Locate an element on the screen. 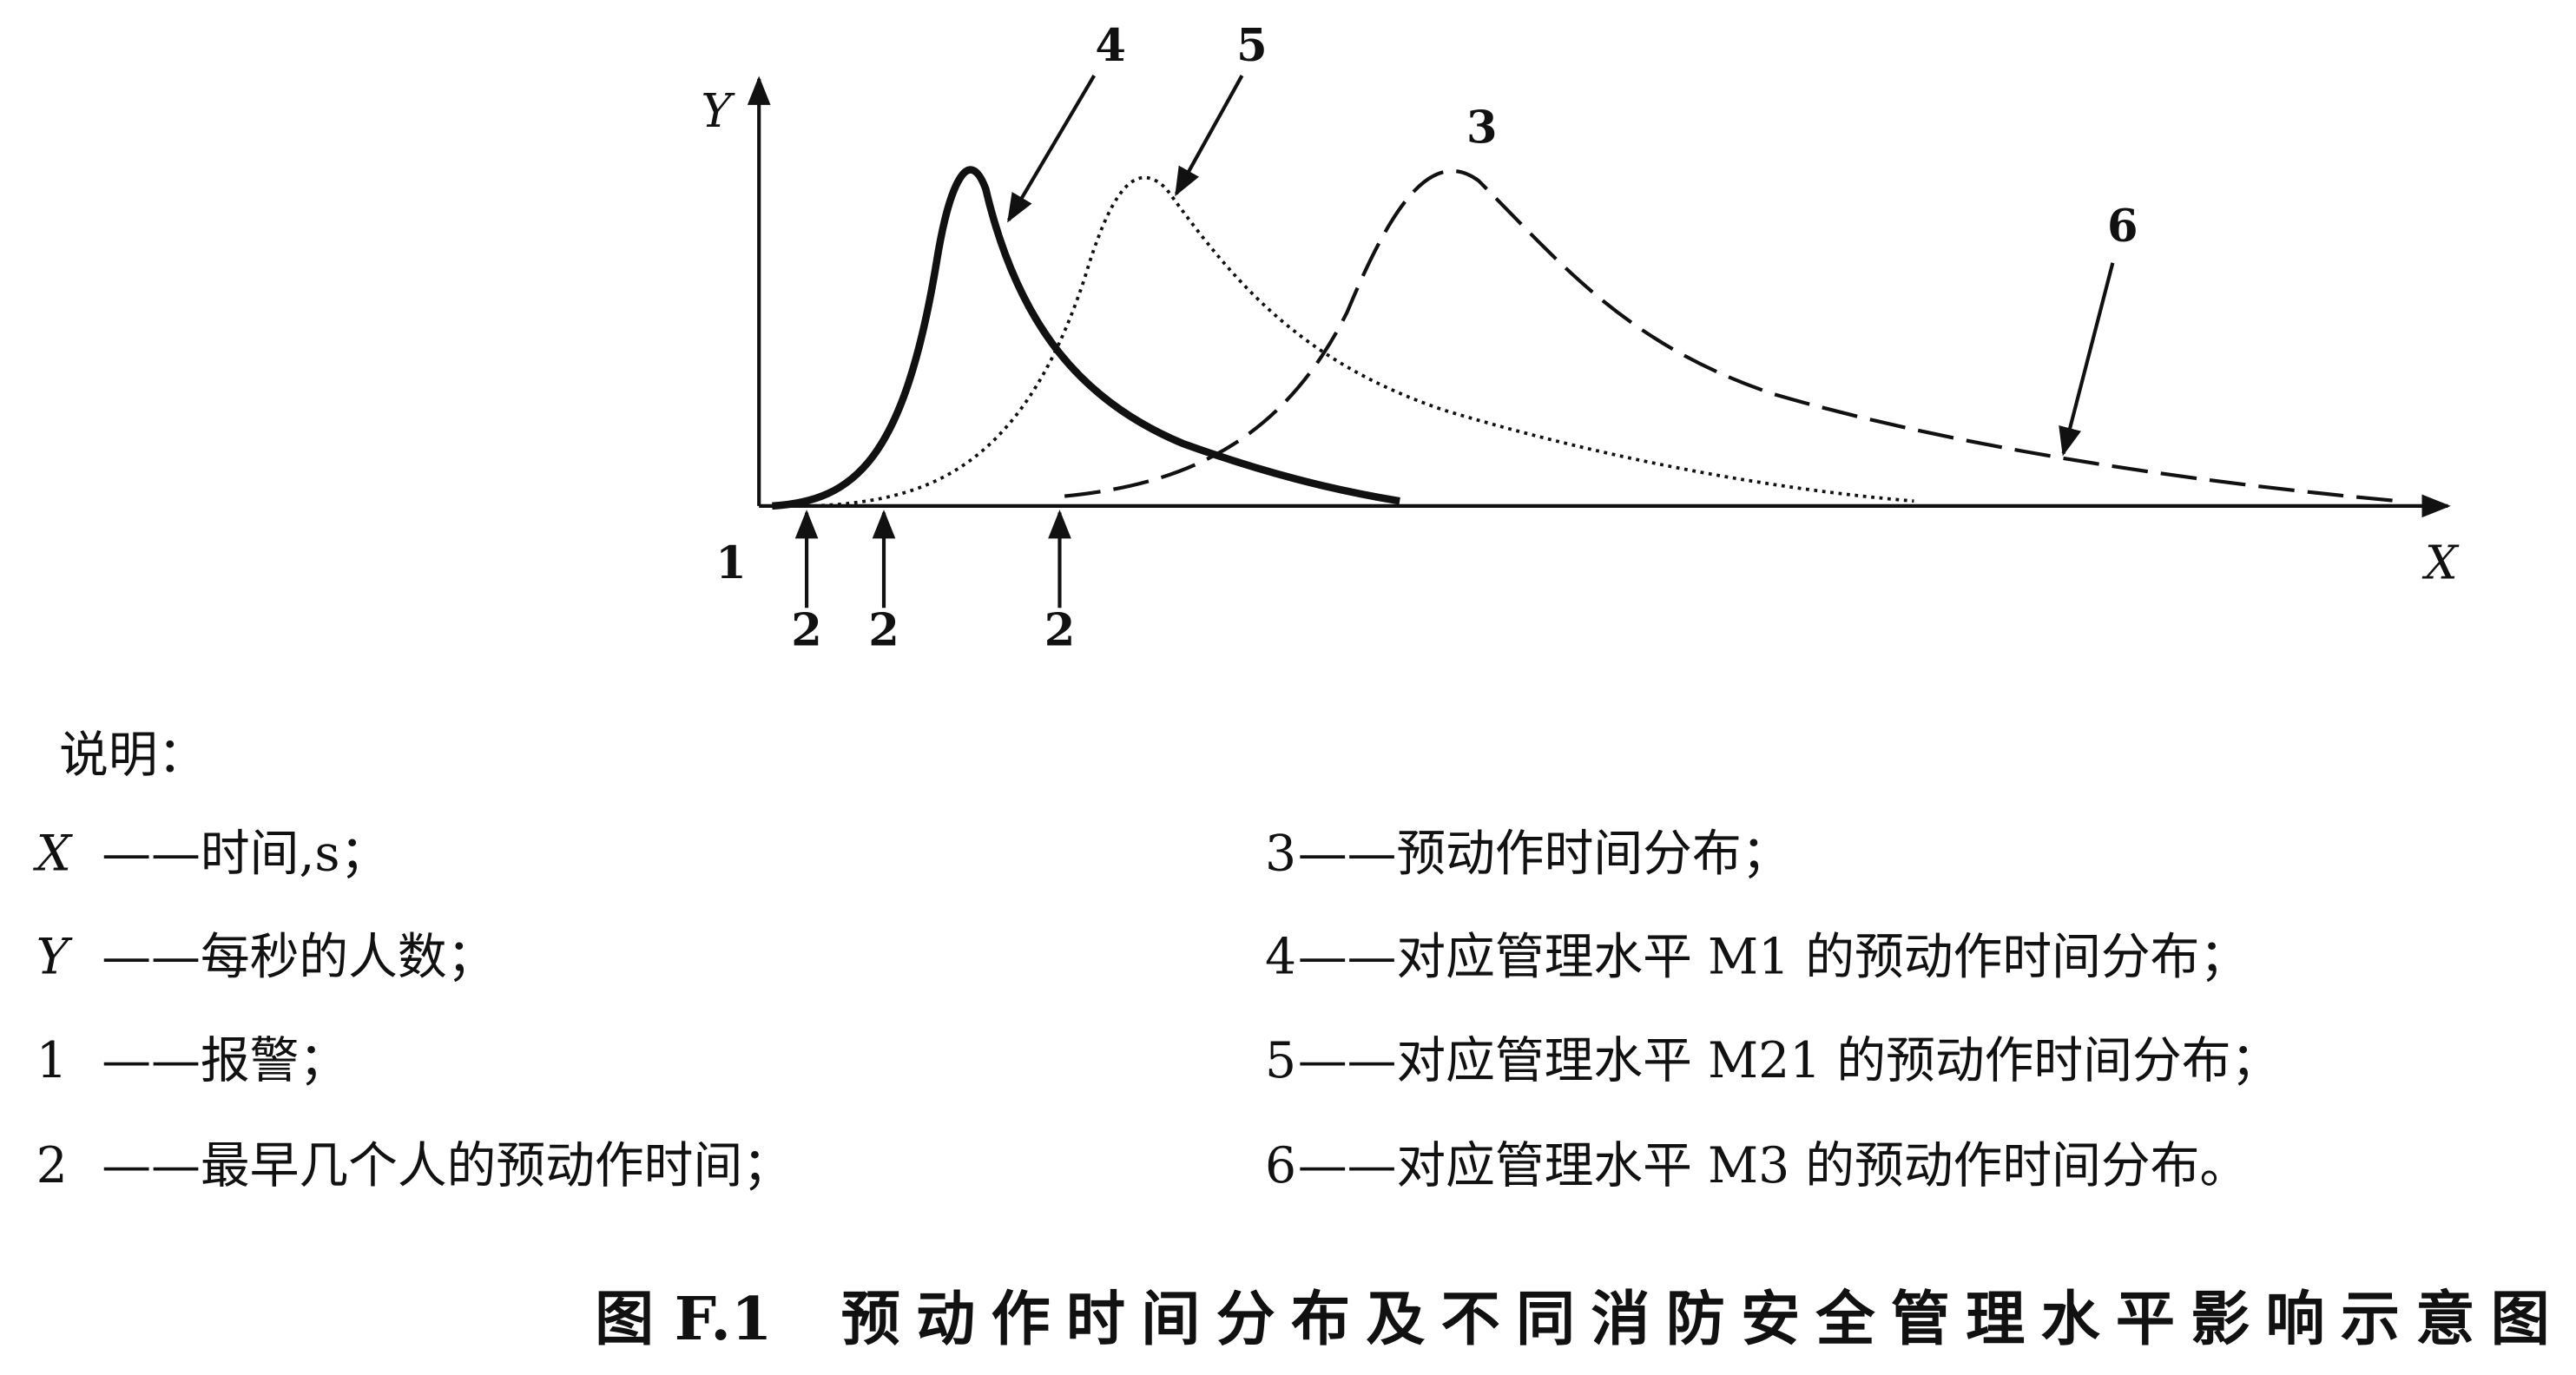 The height and width of the screenshot is (1375, 2576). legend-key: 4 is located at coordinates (1280, 957).